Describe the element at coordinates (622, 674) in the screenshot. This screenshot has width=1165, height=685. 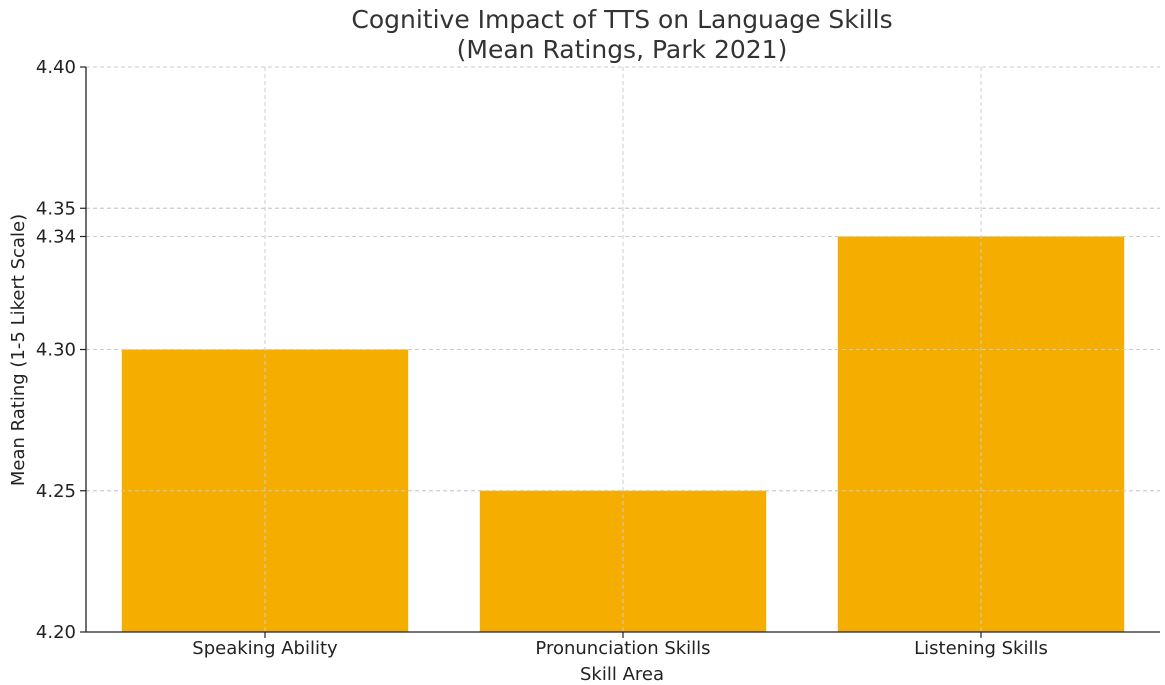
I see `x-axis-label: Skill Area` at that location.